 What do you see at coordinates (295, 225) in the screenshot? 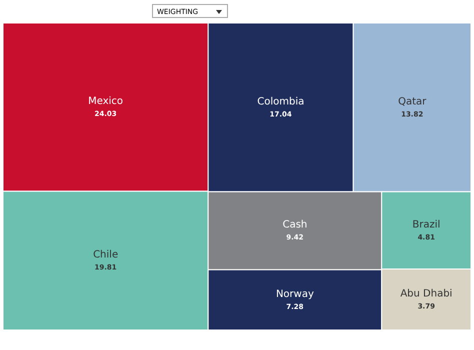
I see `category-label: Cash` at bounding box center [295, 225].